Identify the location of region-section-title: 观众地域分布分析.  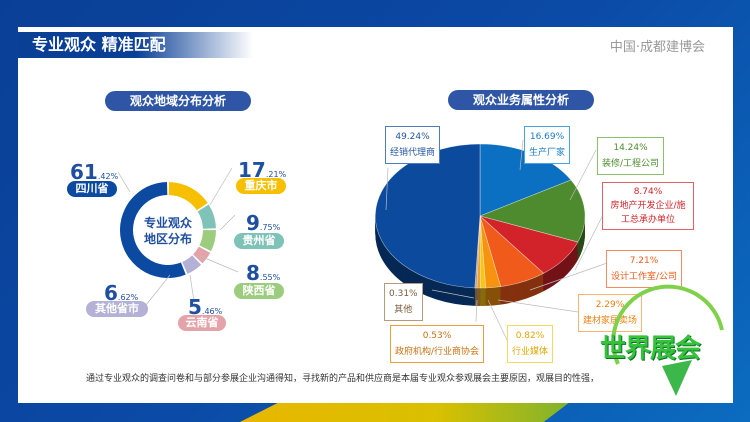
(178, 101).